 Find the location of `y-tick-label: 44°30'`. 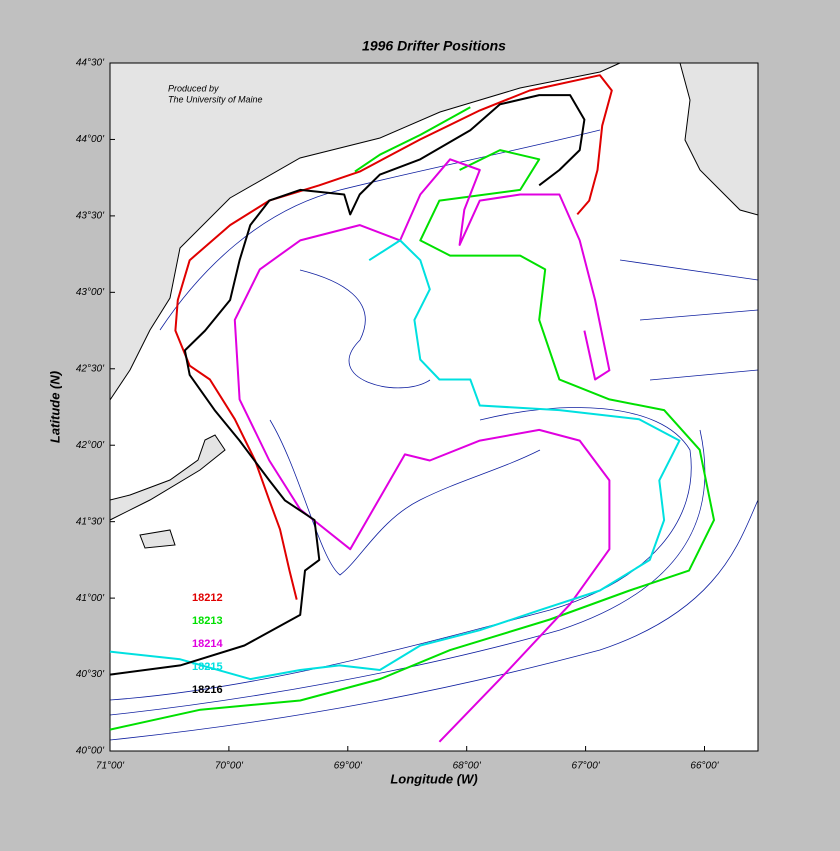

y-tick-label: 44°30' is located at coordinates (90, 63).